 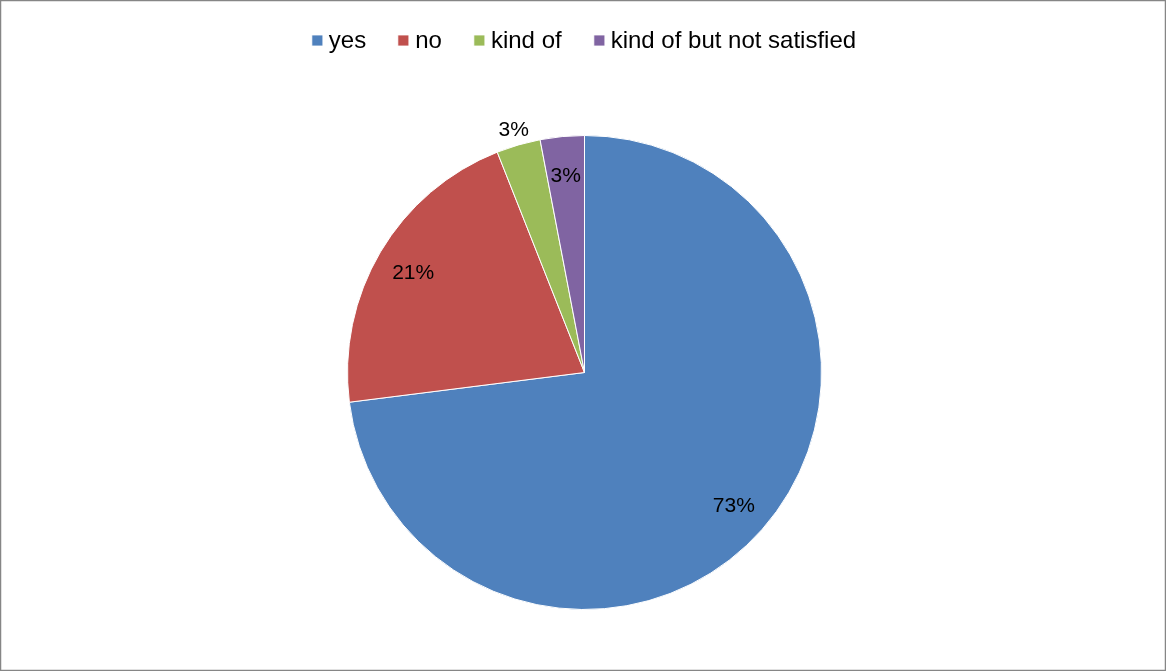 What do you see at coordinates (413, 271) in the screenshot?
I see `data-label: 21%` at bounding box center [413, 271].